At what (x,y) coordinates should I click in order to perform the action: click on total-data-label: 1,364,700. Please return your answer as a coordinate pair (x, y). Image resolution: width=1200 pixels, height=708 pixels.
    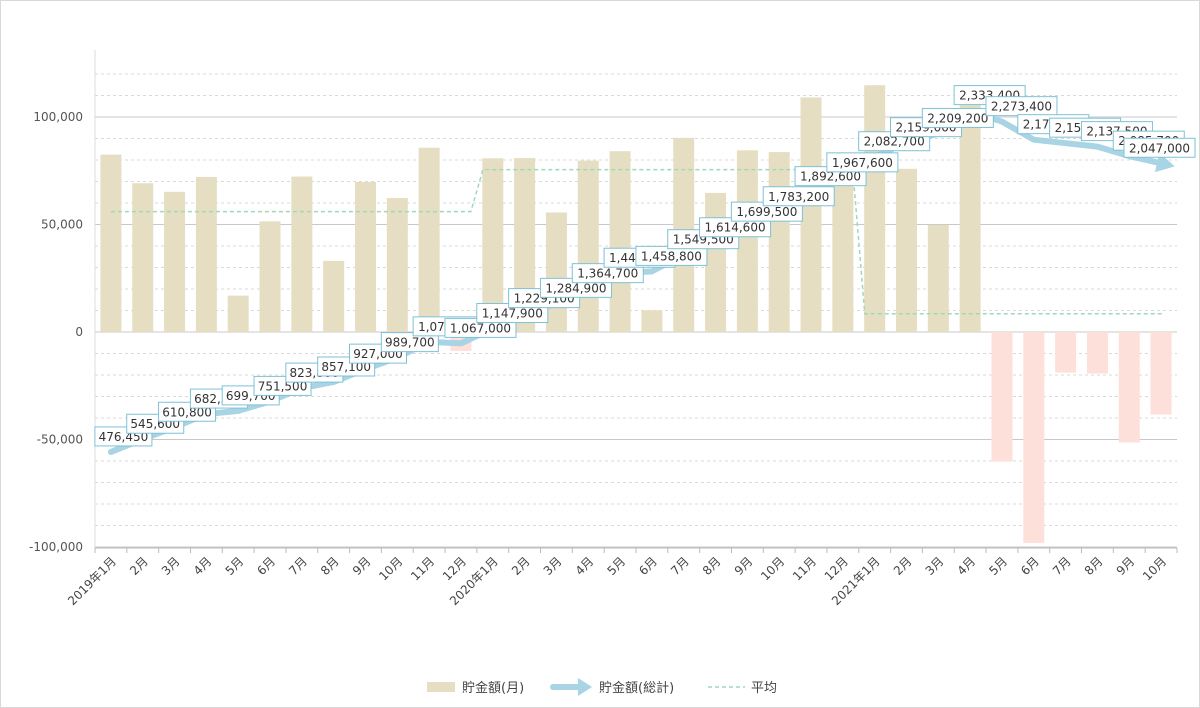
    Looking at the image, I should click on (607, 273).